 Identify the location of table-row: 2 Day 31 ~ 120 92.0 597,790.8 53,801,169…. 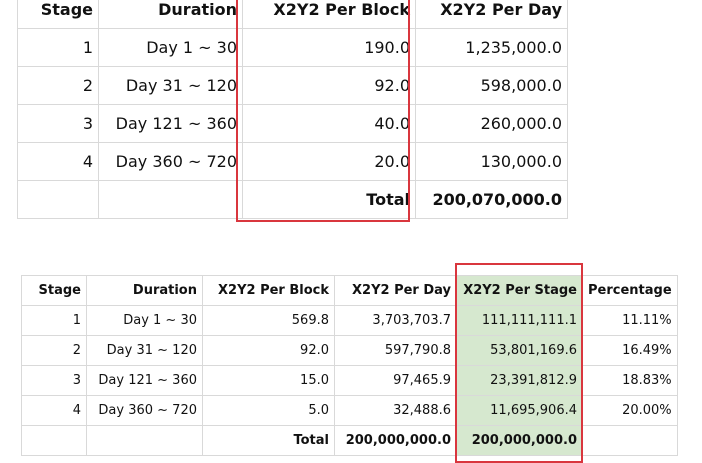
(349, 350).